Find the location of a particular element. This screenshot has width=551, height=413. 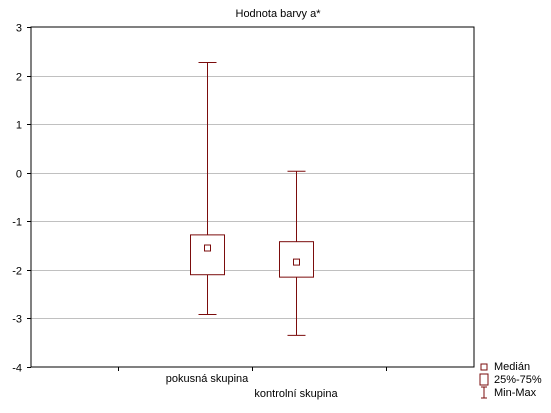

x-axis: pokusná skupina kontrolní skupina is located at coordinates (252, 383).